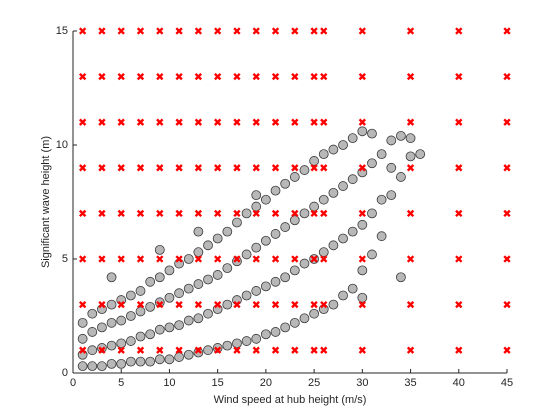  Describe the element at coordinates (218, 383) in the screenshot. I see `x-tick-label: 15` at that location.